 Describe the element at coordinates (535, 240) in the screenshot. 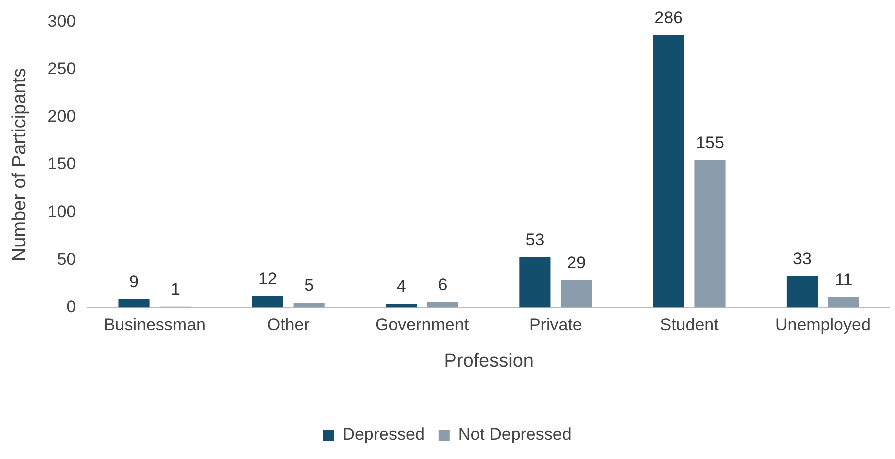

I see `data-label: 53` at that location.